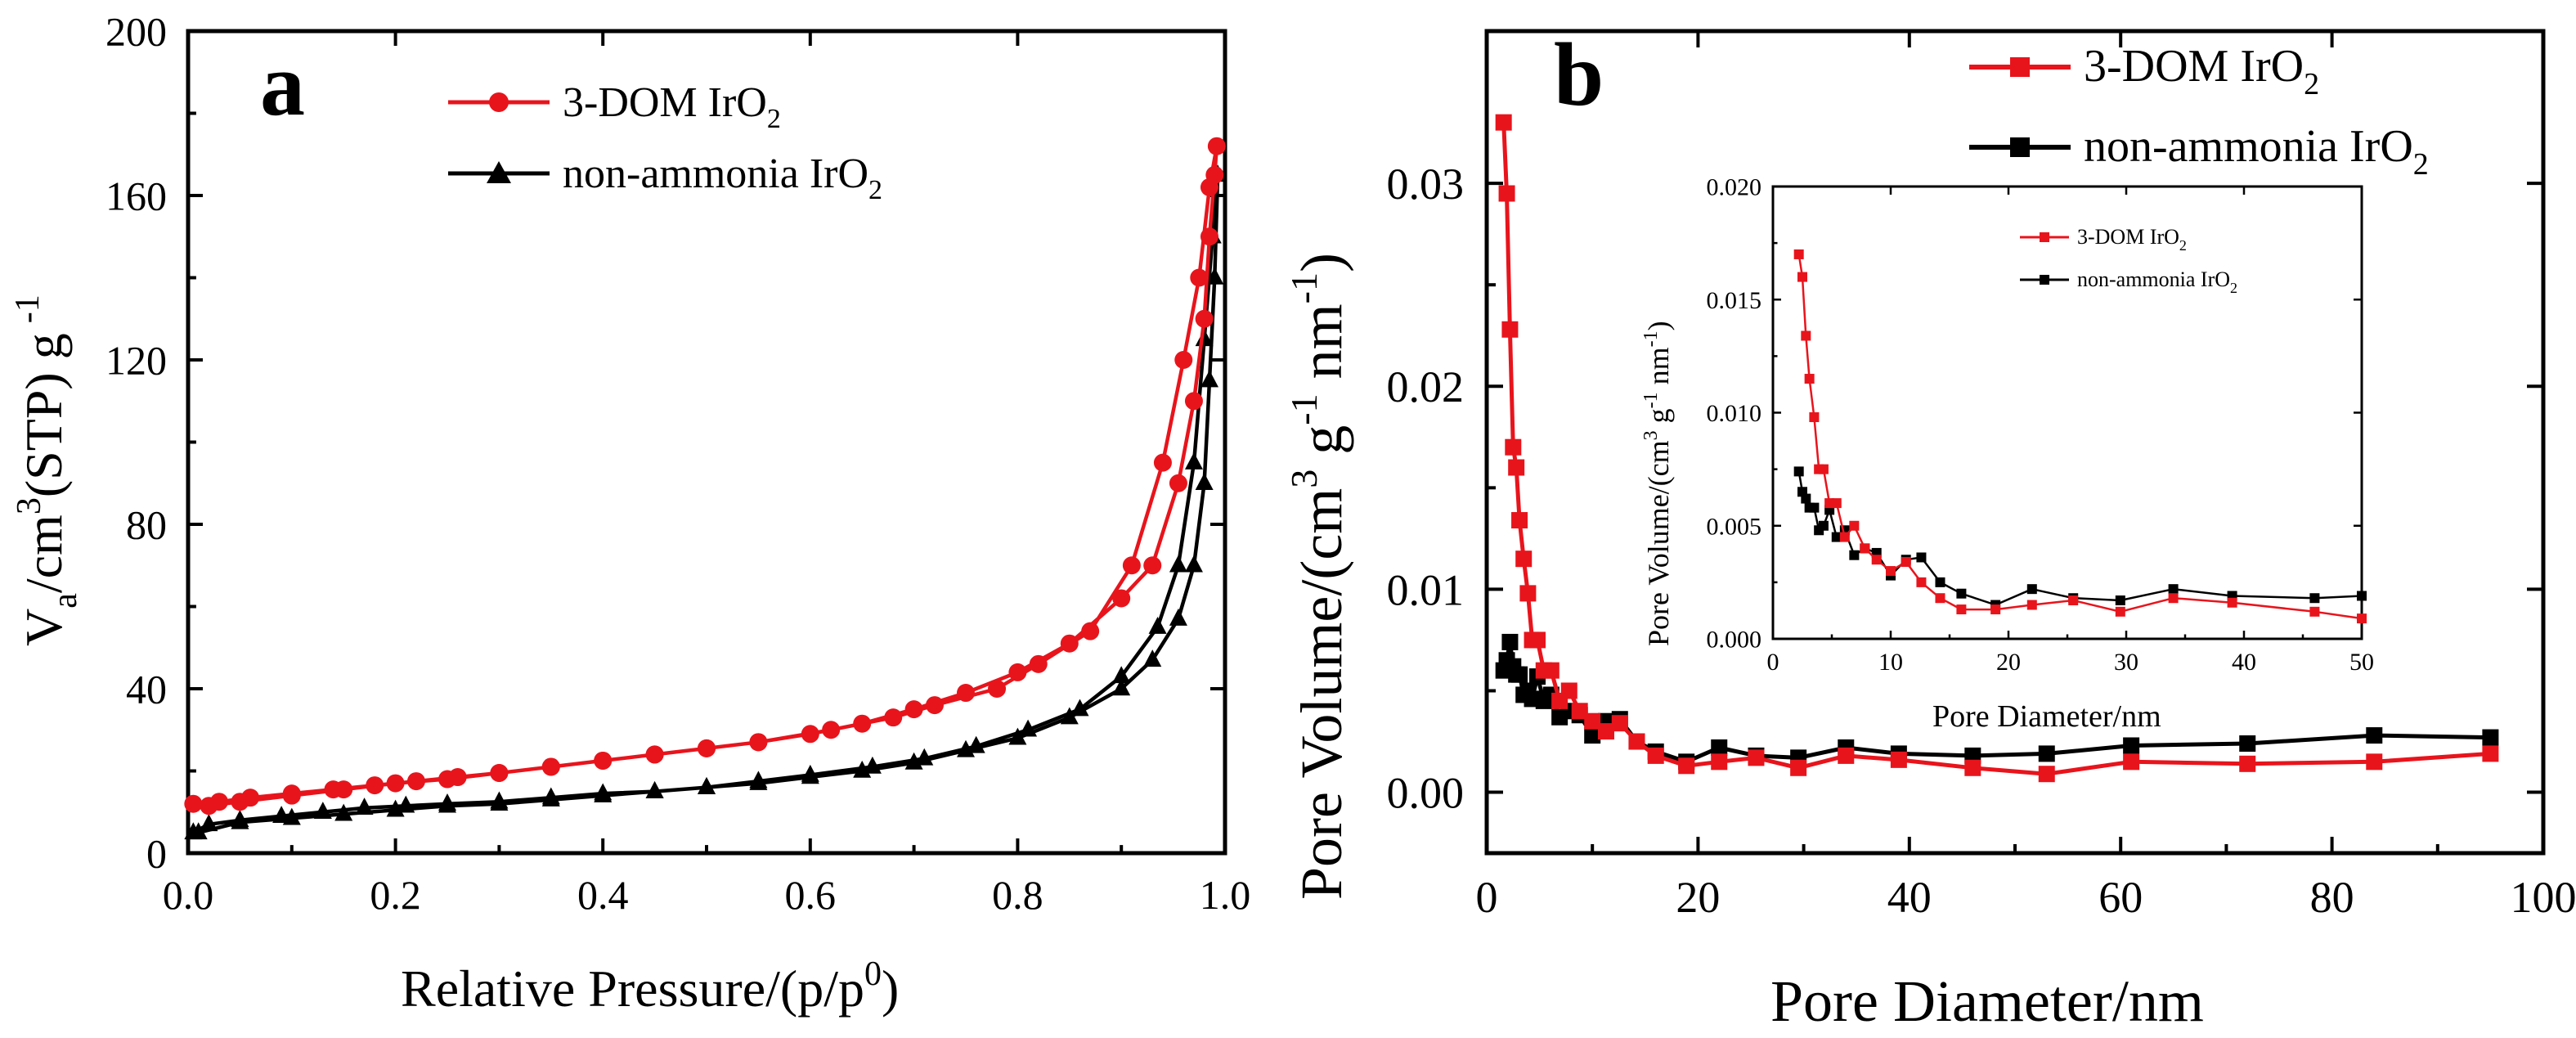 Image resolution: width=2576 pixels, height=1038 pixels. What do you see at coordinates (2046, 716) in the screenshot?
I see `inset-xlabel: Pore Diameter/nm` at bounding box center [2046, 716].